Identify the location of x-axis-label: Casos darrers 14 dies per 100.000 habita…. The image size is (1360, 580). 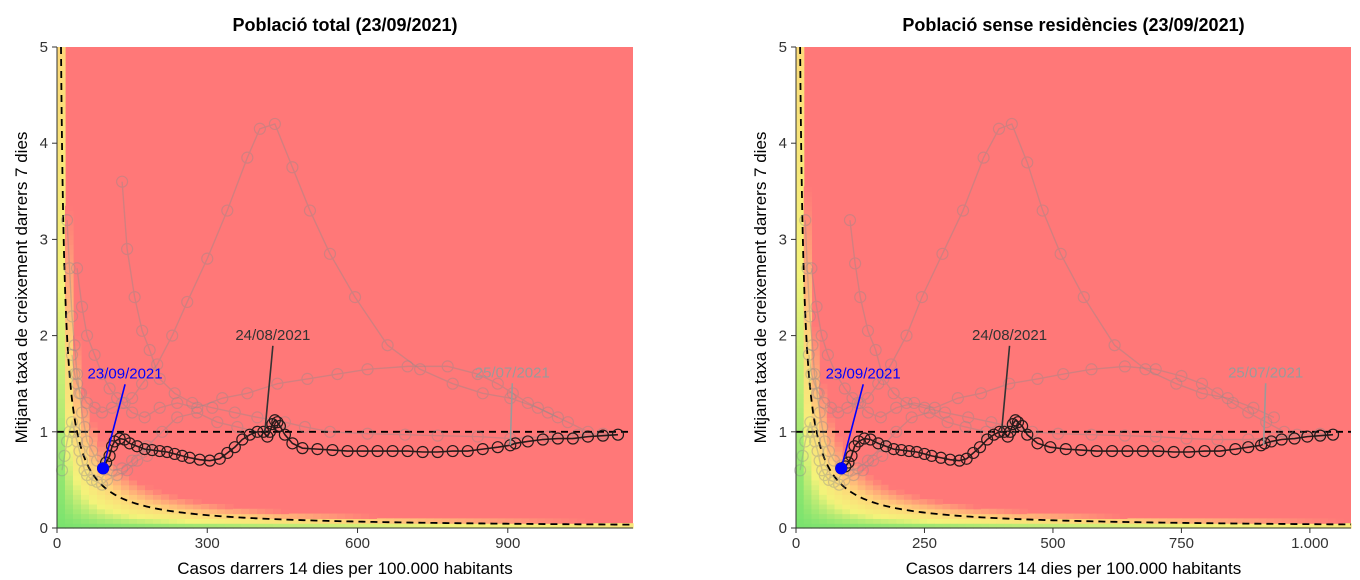
(1073, 568).